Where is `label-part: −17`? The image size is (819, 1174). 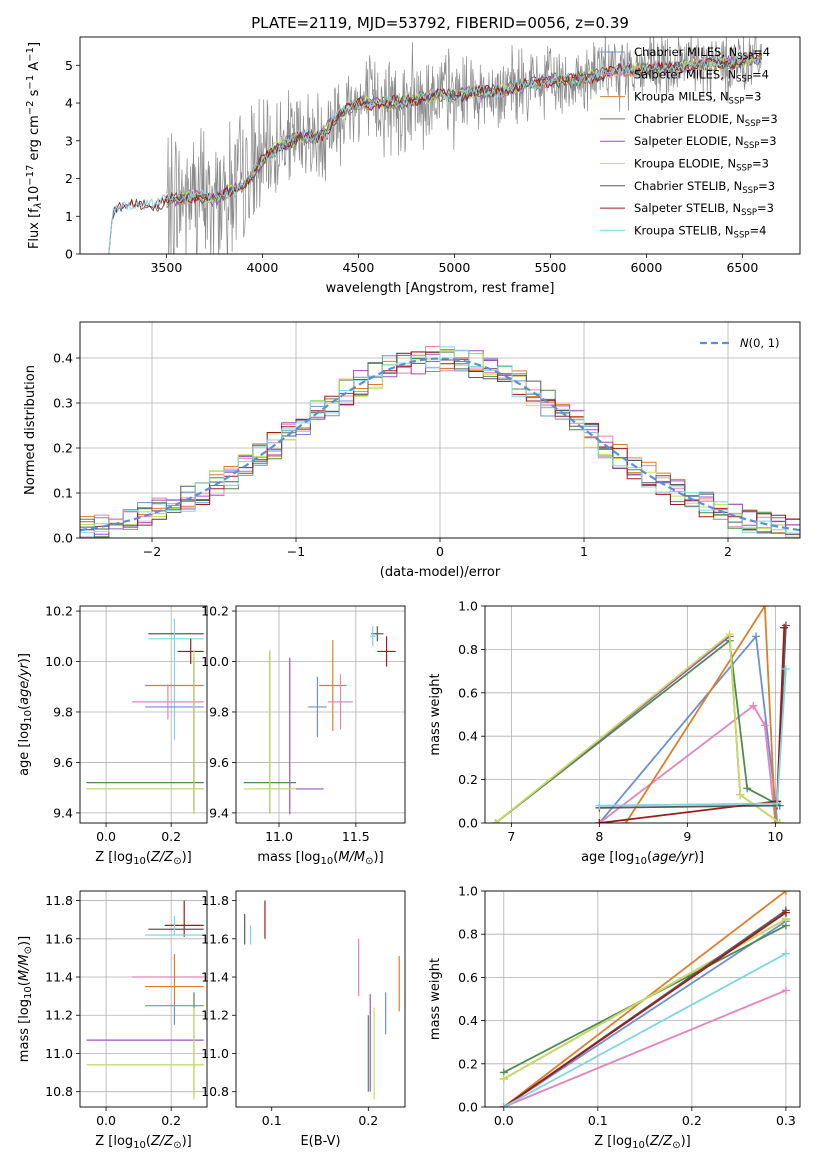 label-part: −17 is located at coordinates (30, 175).